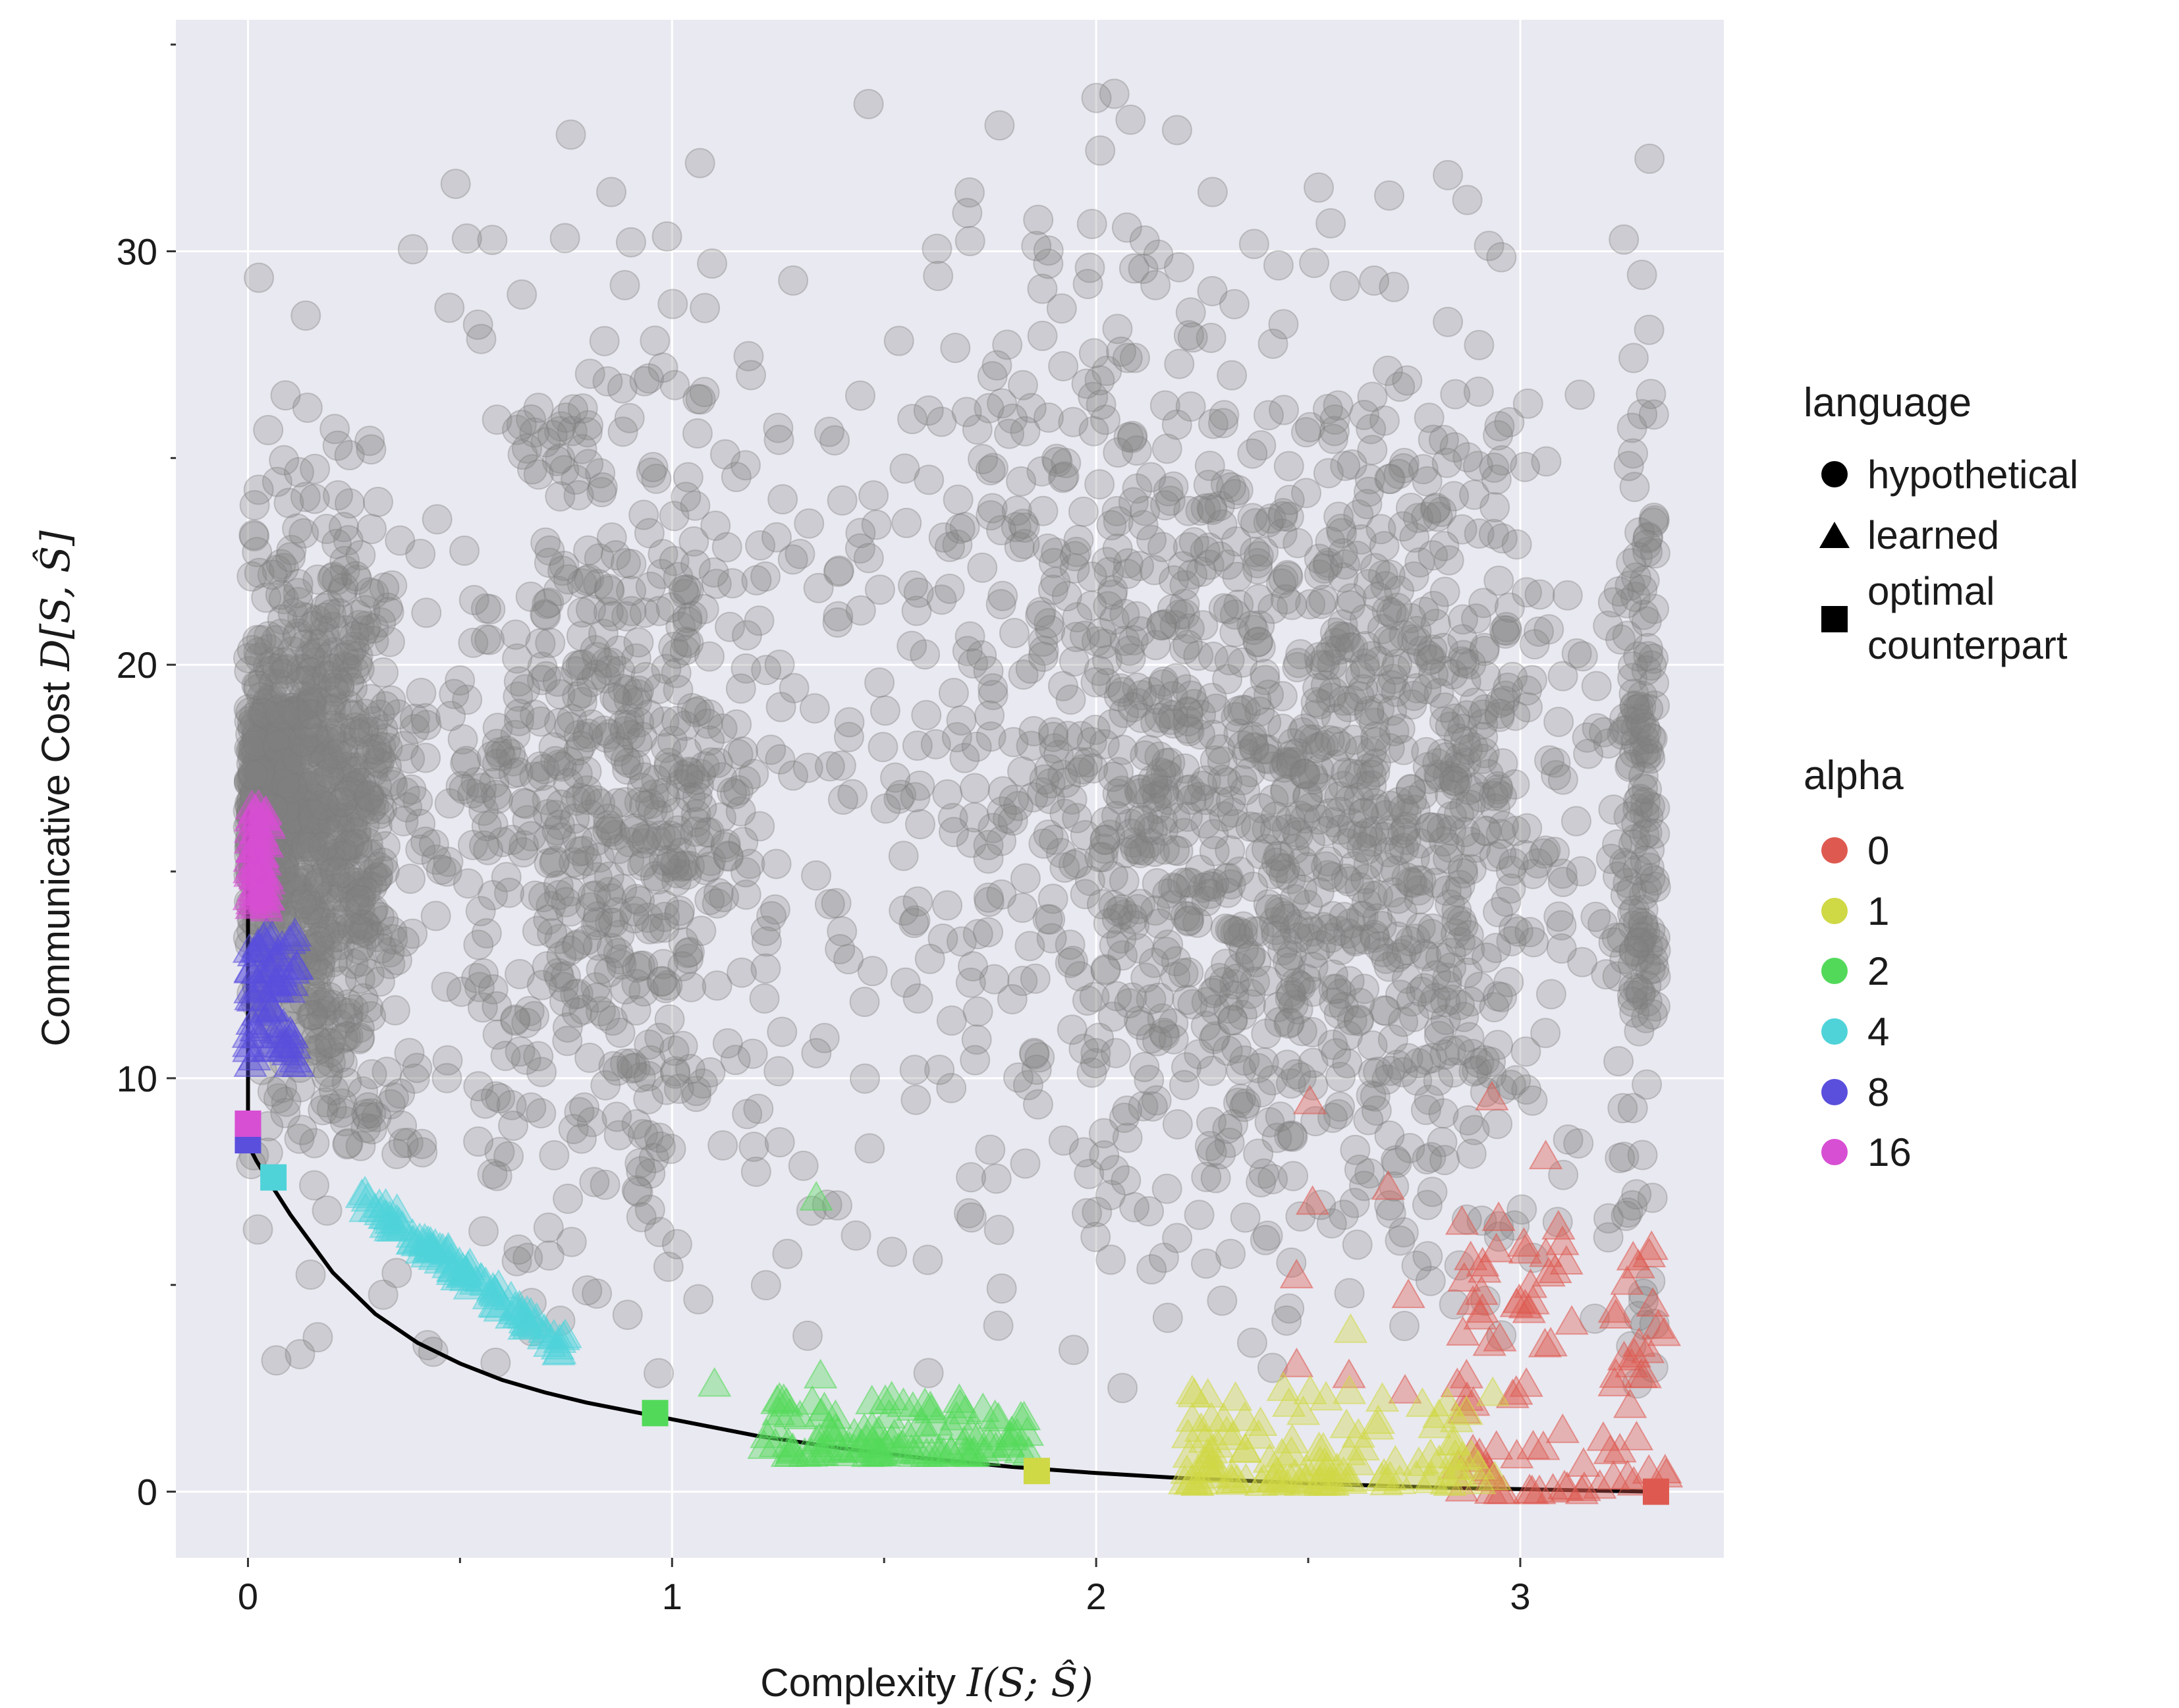  Describe the element at coordinates (1967, 645) in the screenshot. I see `legend-label-optimal-counterpart-line2: counterpart` at that location.